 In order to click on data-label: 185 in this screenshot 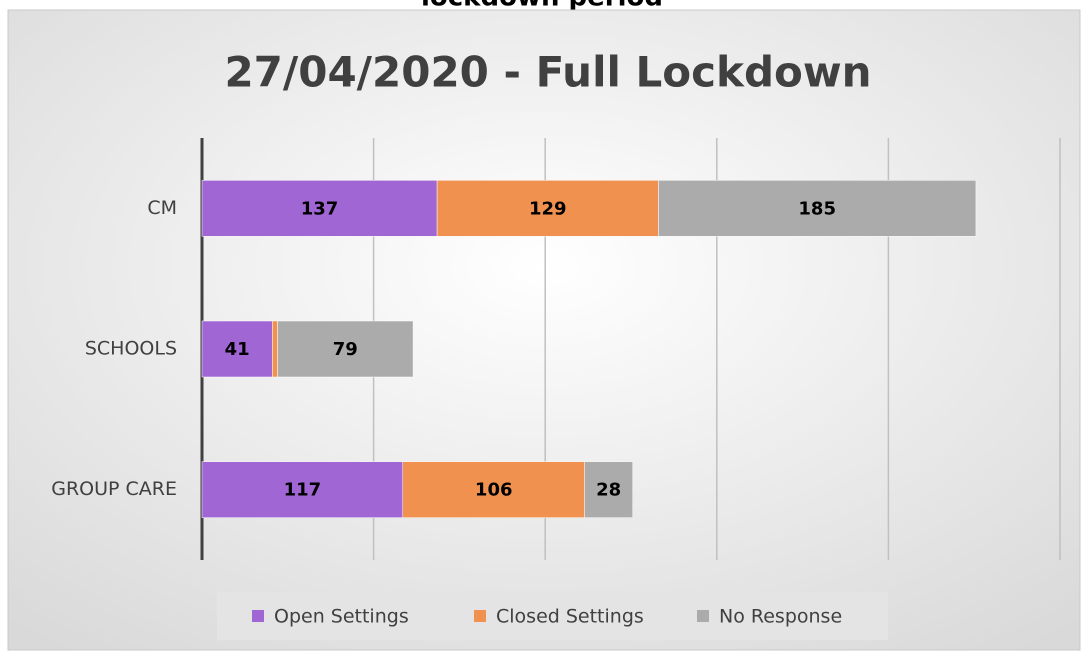, I will do `click(817, 208)`.